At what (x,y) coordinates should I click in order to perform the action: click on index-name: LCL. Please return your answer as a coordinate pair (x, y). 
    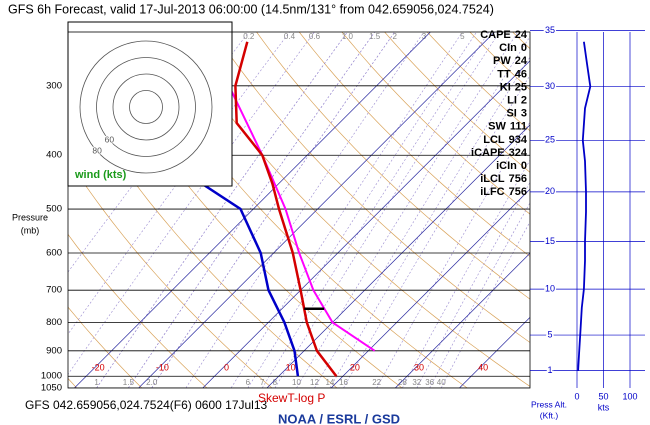
    Looking at the image, I should click on (494, 140).